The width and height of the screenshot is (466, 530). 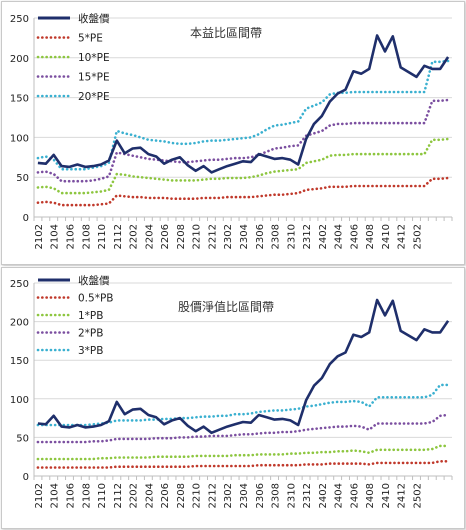 I want to click on legend-label: 5*PE, so click(x=90, y=39).